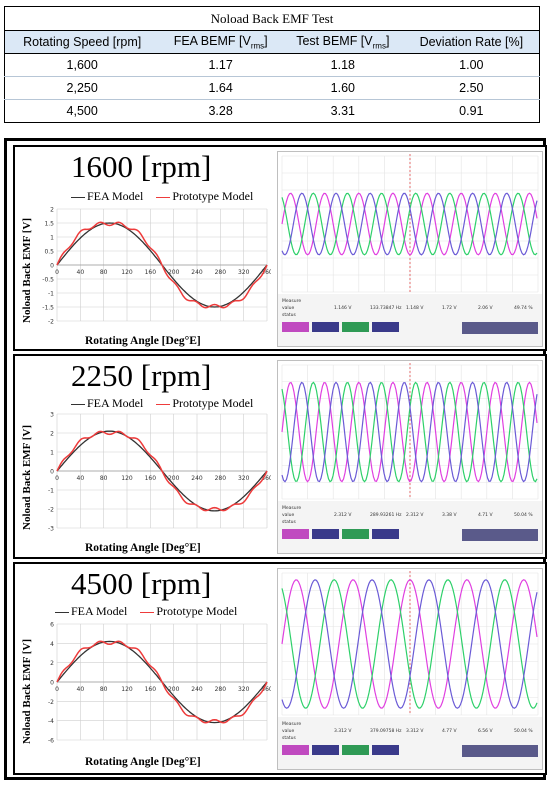 This screenshot has height=785, width=550. I want to click on table-title: Noload Back EMF Test, so click(272, 18).